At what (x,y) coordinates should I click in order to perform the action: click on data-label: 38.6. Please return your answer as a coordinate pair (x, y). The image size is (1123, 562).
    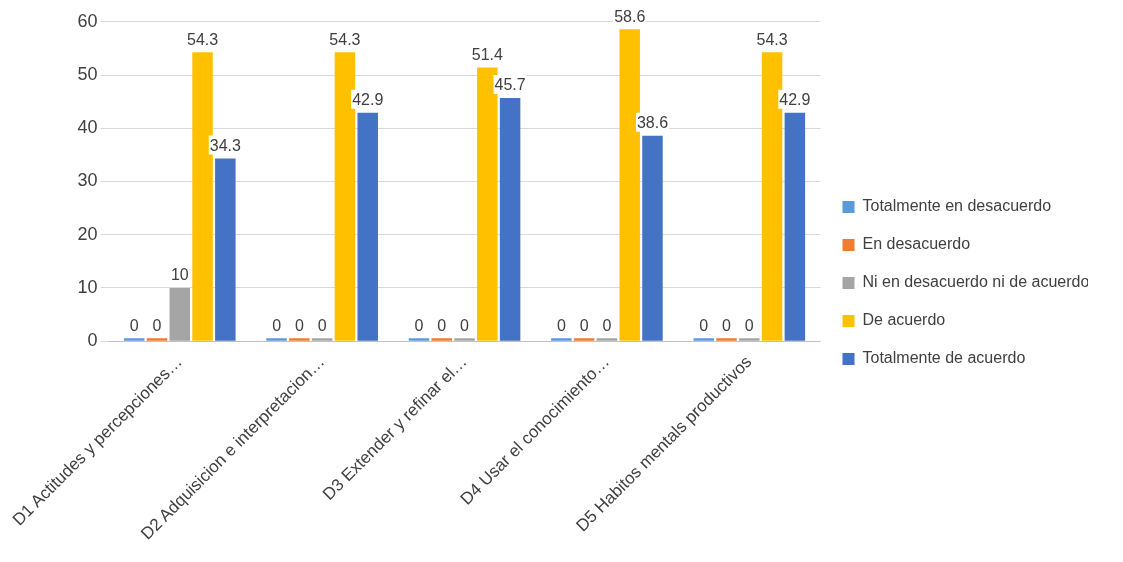
    Looking at the image, I should click on (652, 123).